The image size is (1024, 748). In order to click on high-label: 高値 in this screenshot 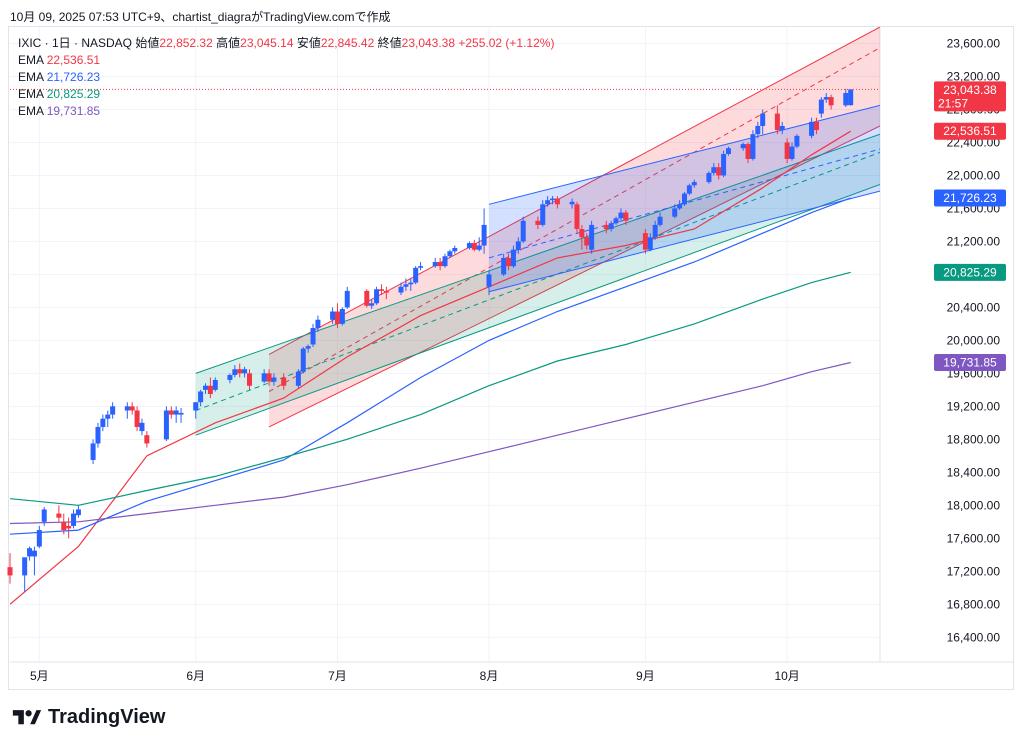, I will do `click(228, 43)`.